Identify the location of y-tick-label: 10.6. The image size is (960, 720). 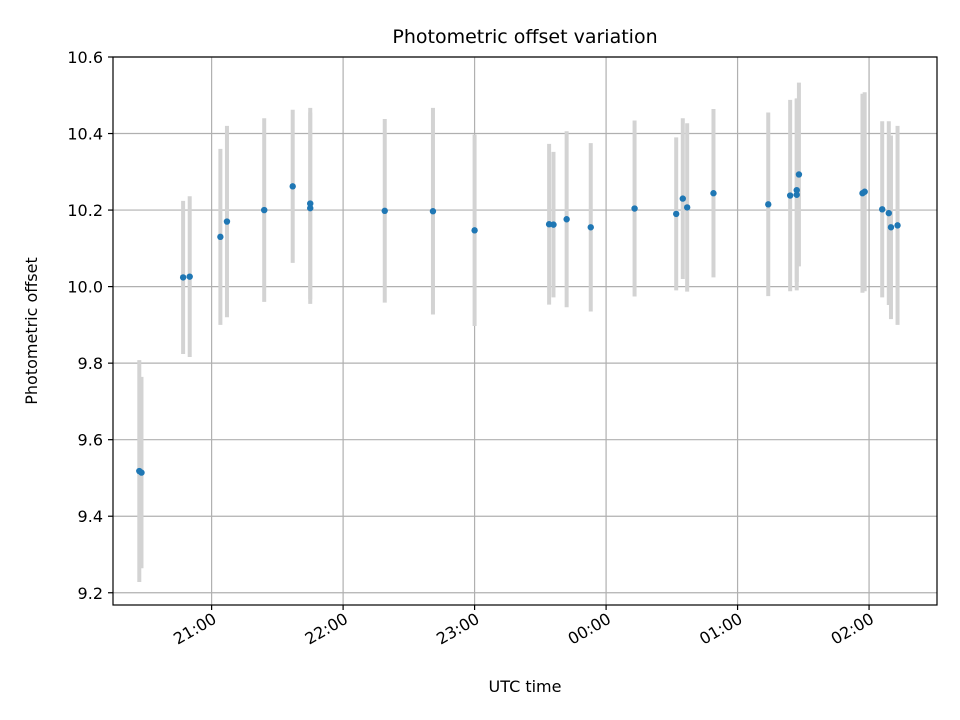
(85, 57).